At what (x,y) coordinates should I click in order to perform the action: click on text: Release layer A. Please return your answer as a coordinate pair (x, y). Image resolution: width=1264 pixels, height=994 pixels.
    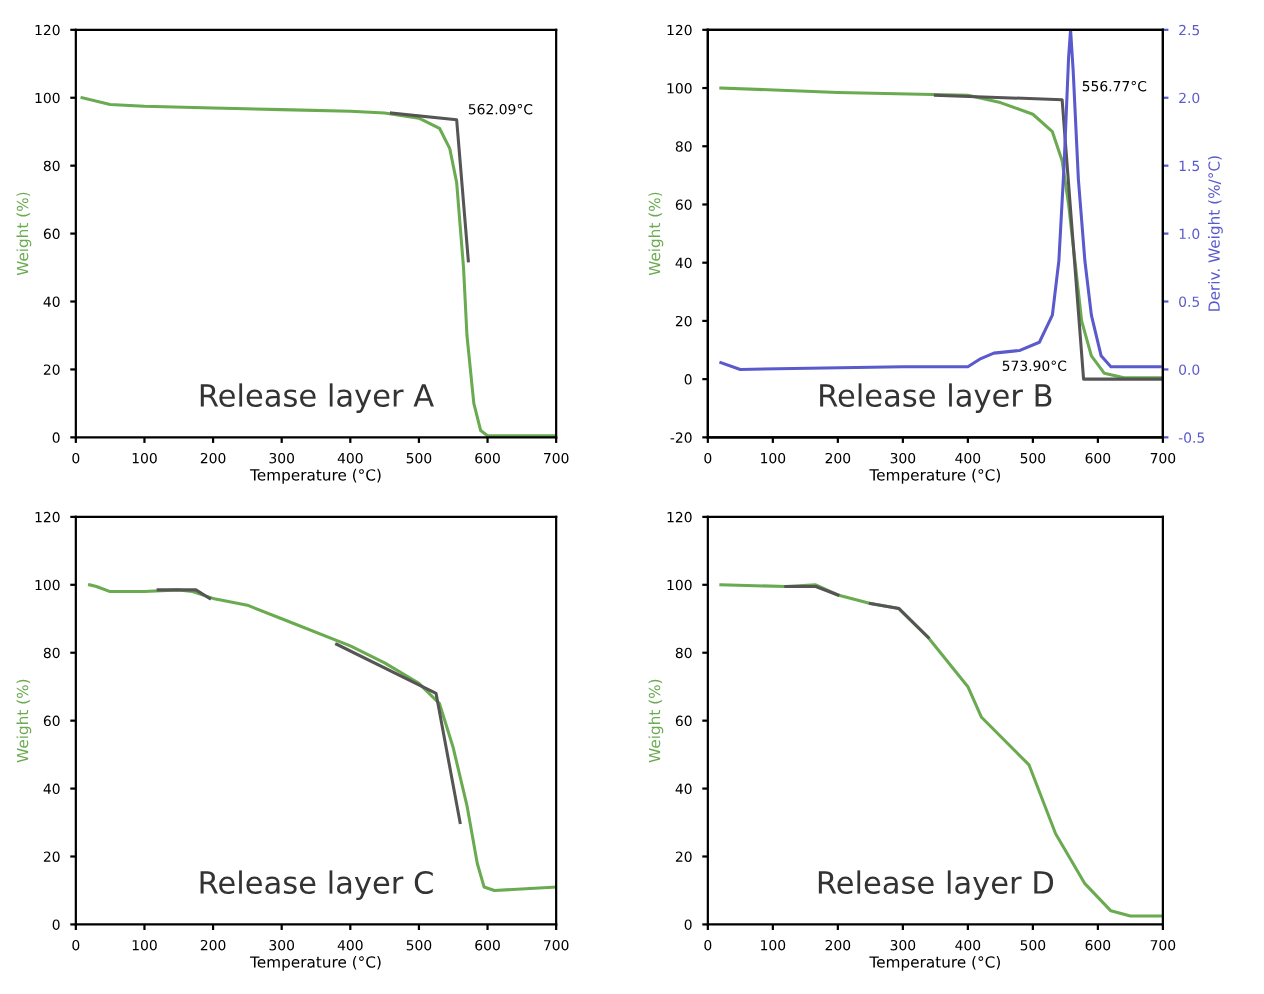
    Looking at the image, I should click on (317, 398).